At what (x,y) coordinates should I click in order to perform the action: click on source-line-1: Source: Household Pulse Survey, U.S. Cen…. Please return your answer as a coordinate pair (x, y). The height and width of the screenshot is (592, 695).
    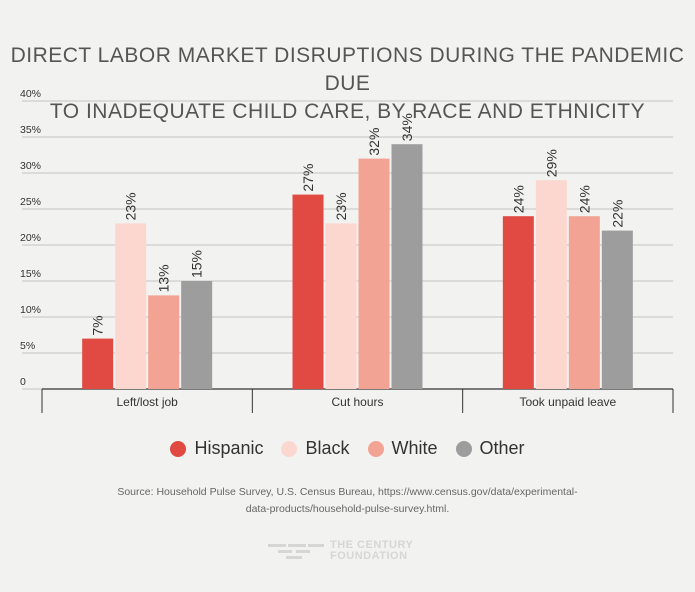
    Looking at the image, I should click on (347, 492).